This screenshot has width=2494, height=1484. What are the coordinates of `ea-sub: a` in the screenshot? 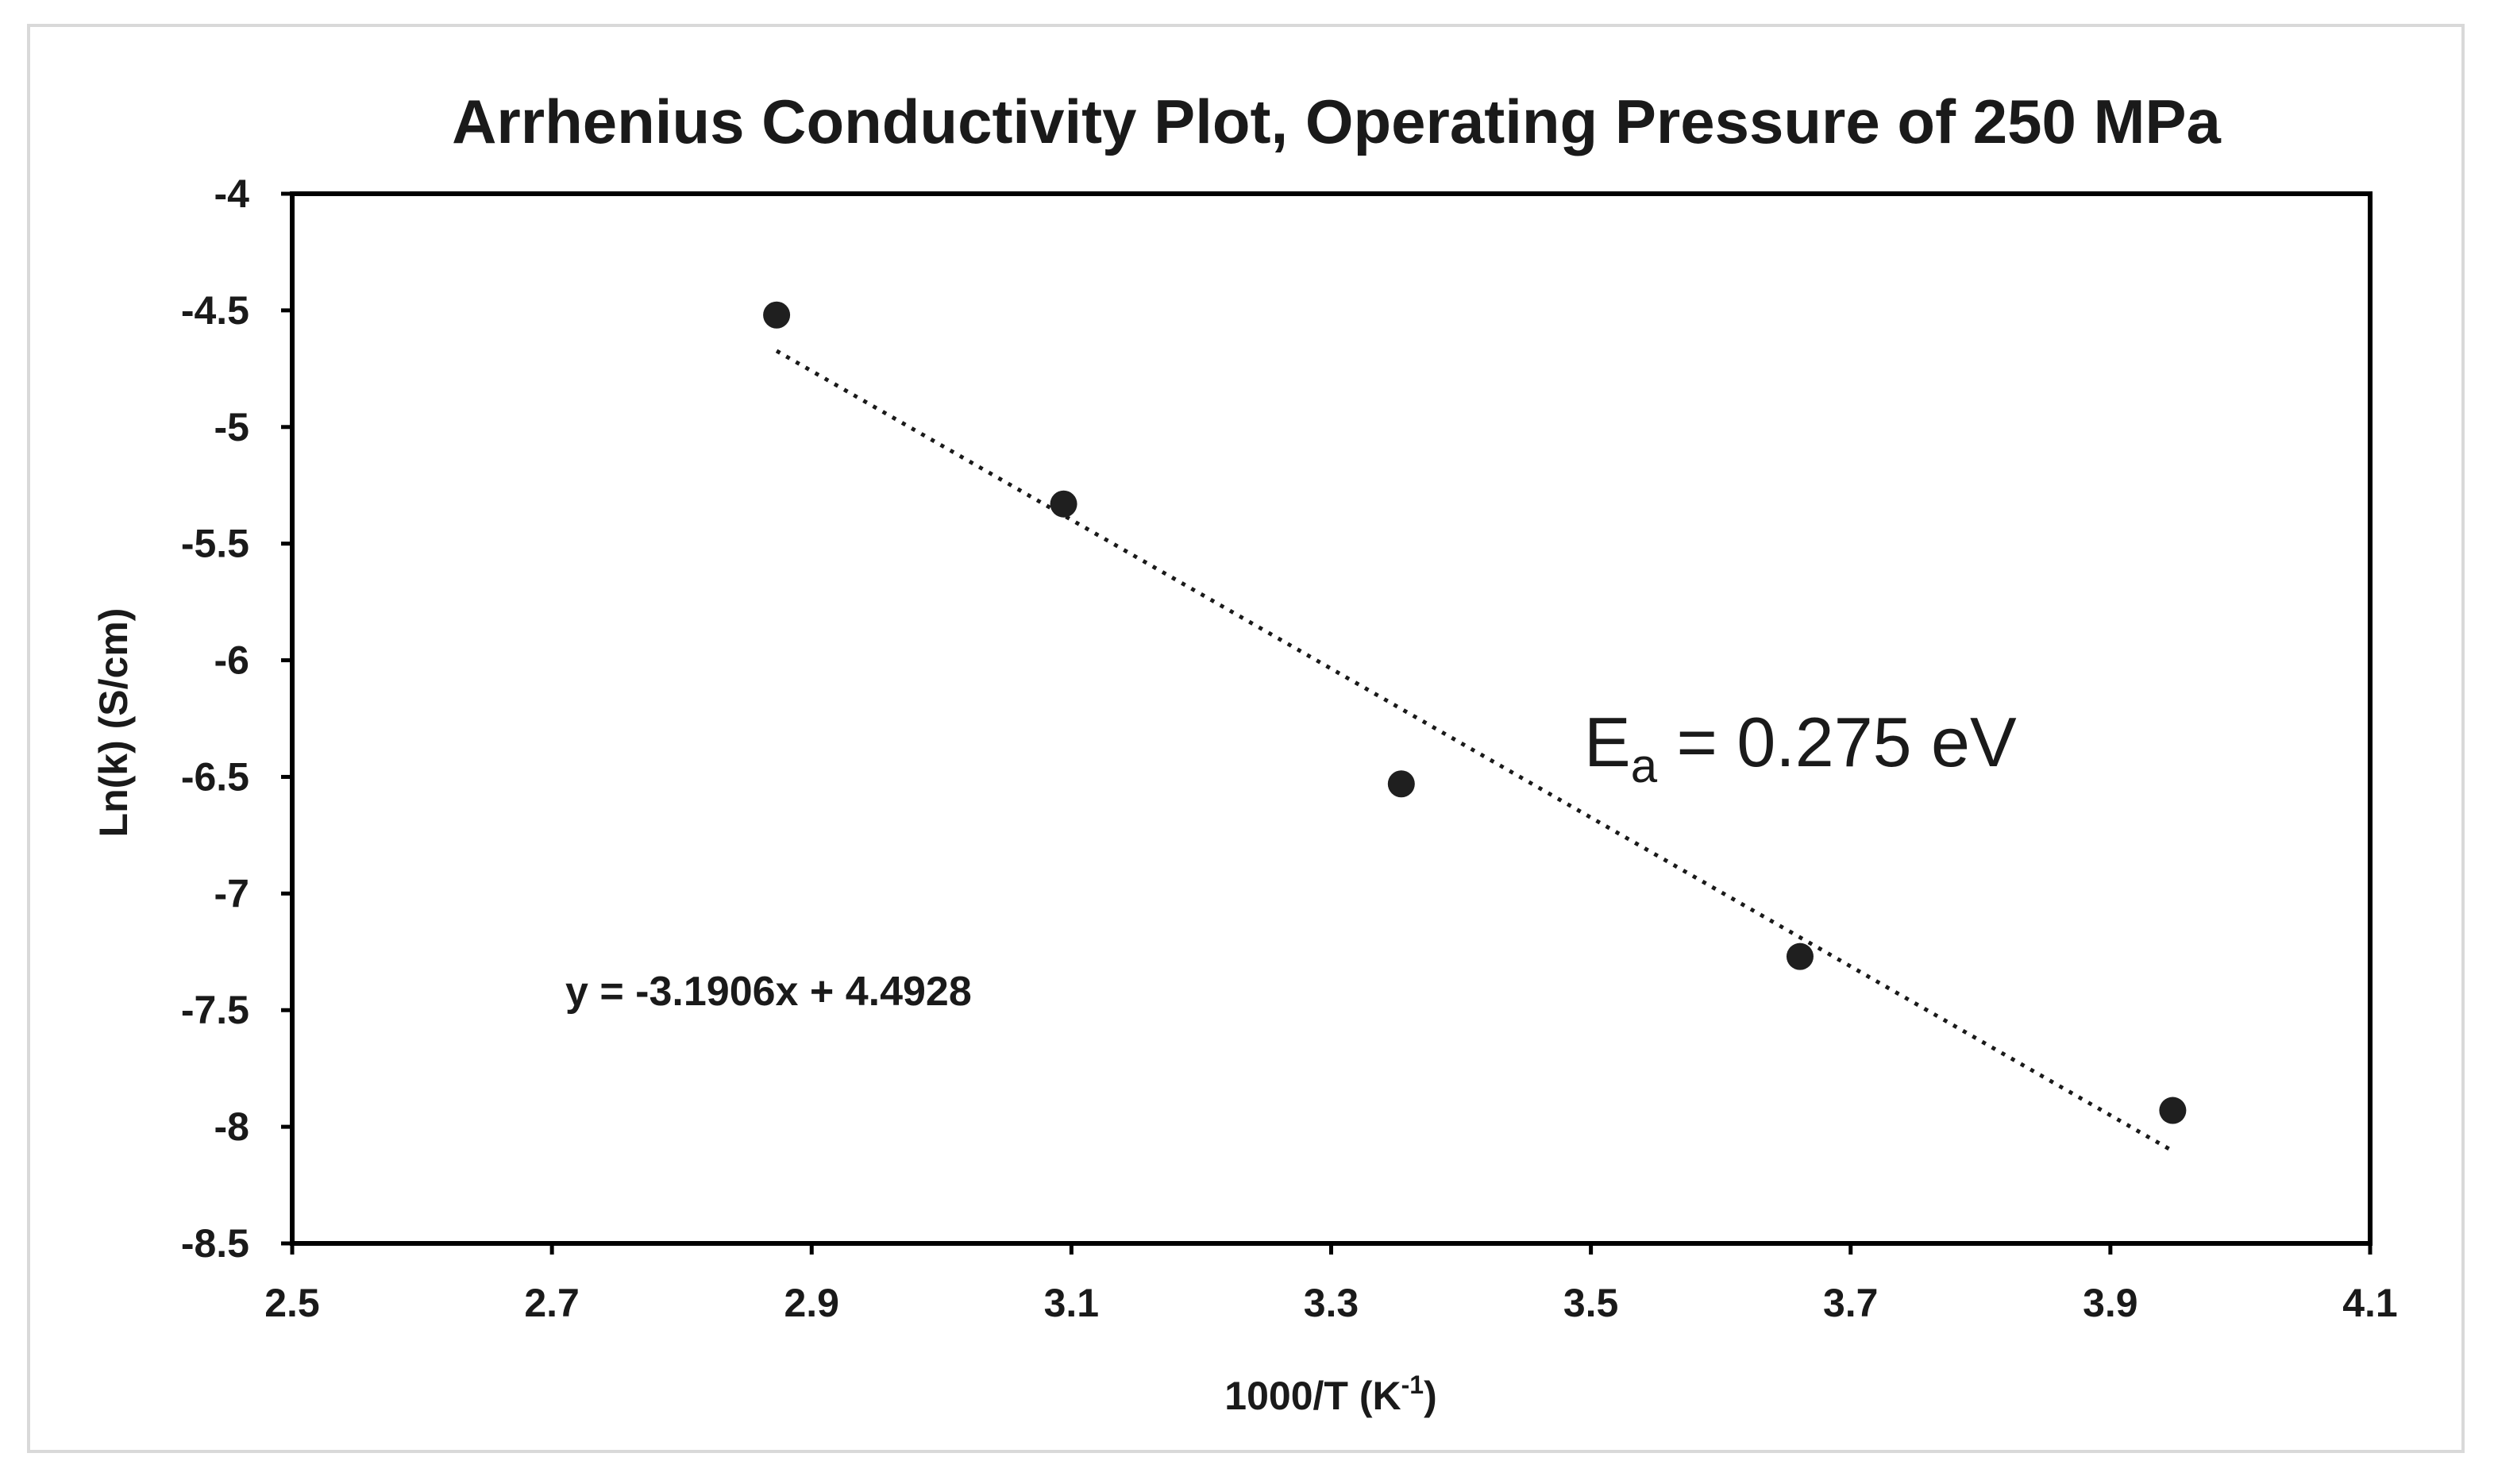 It's located at (1644, 766).